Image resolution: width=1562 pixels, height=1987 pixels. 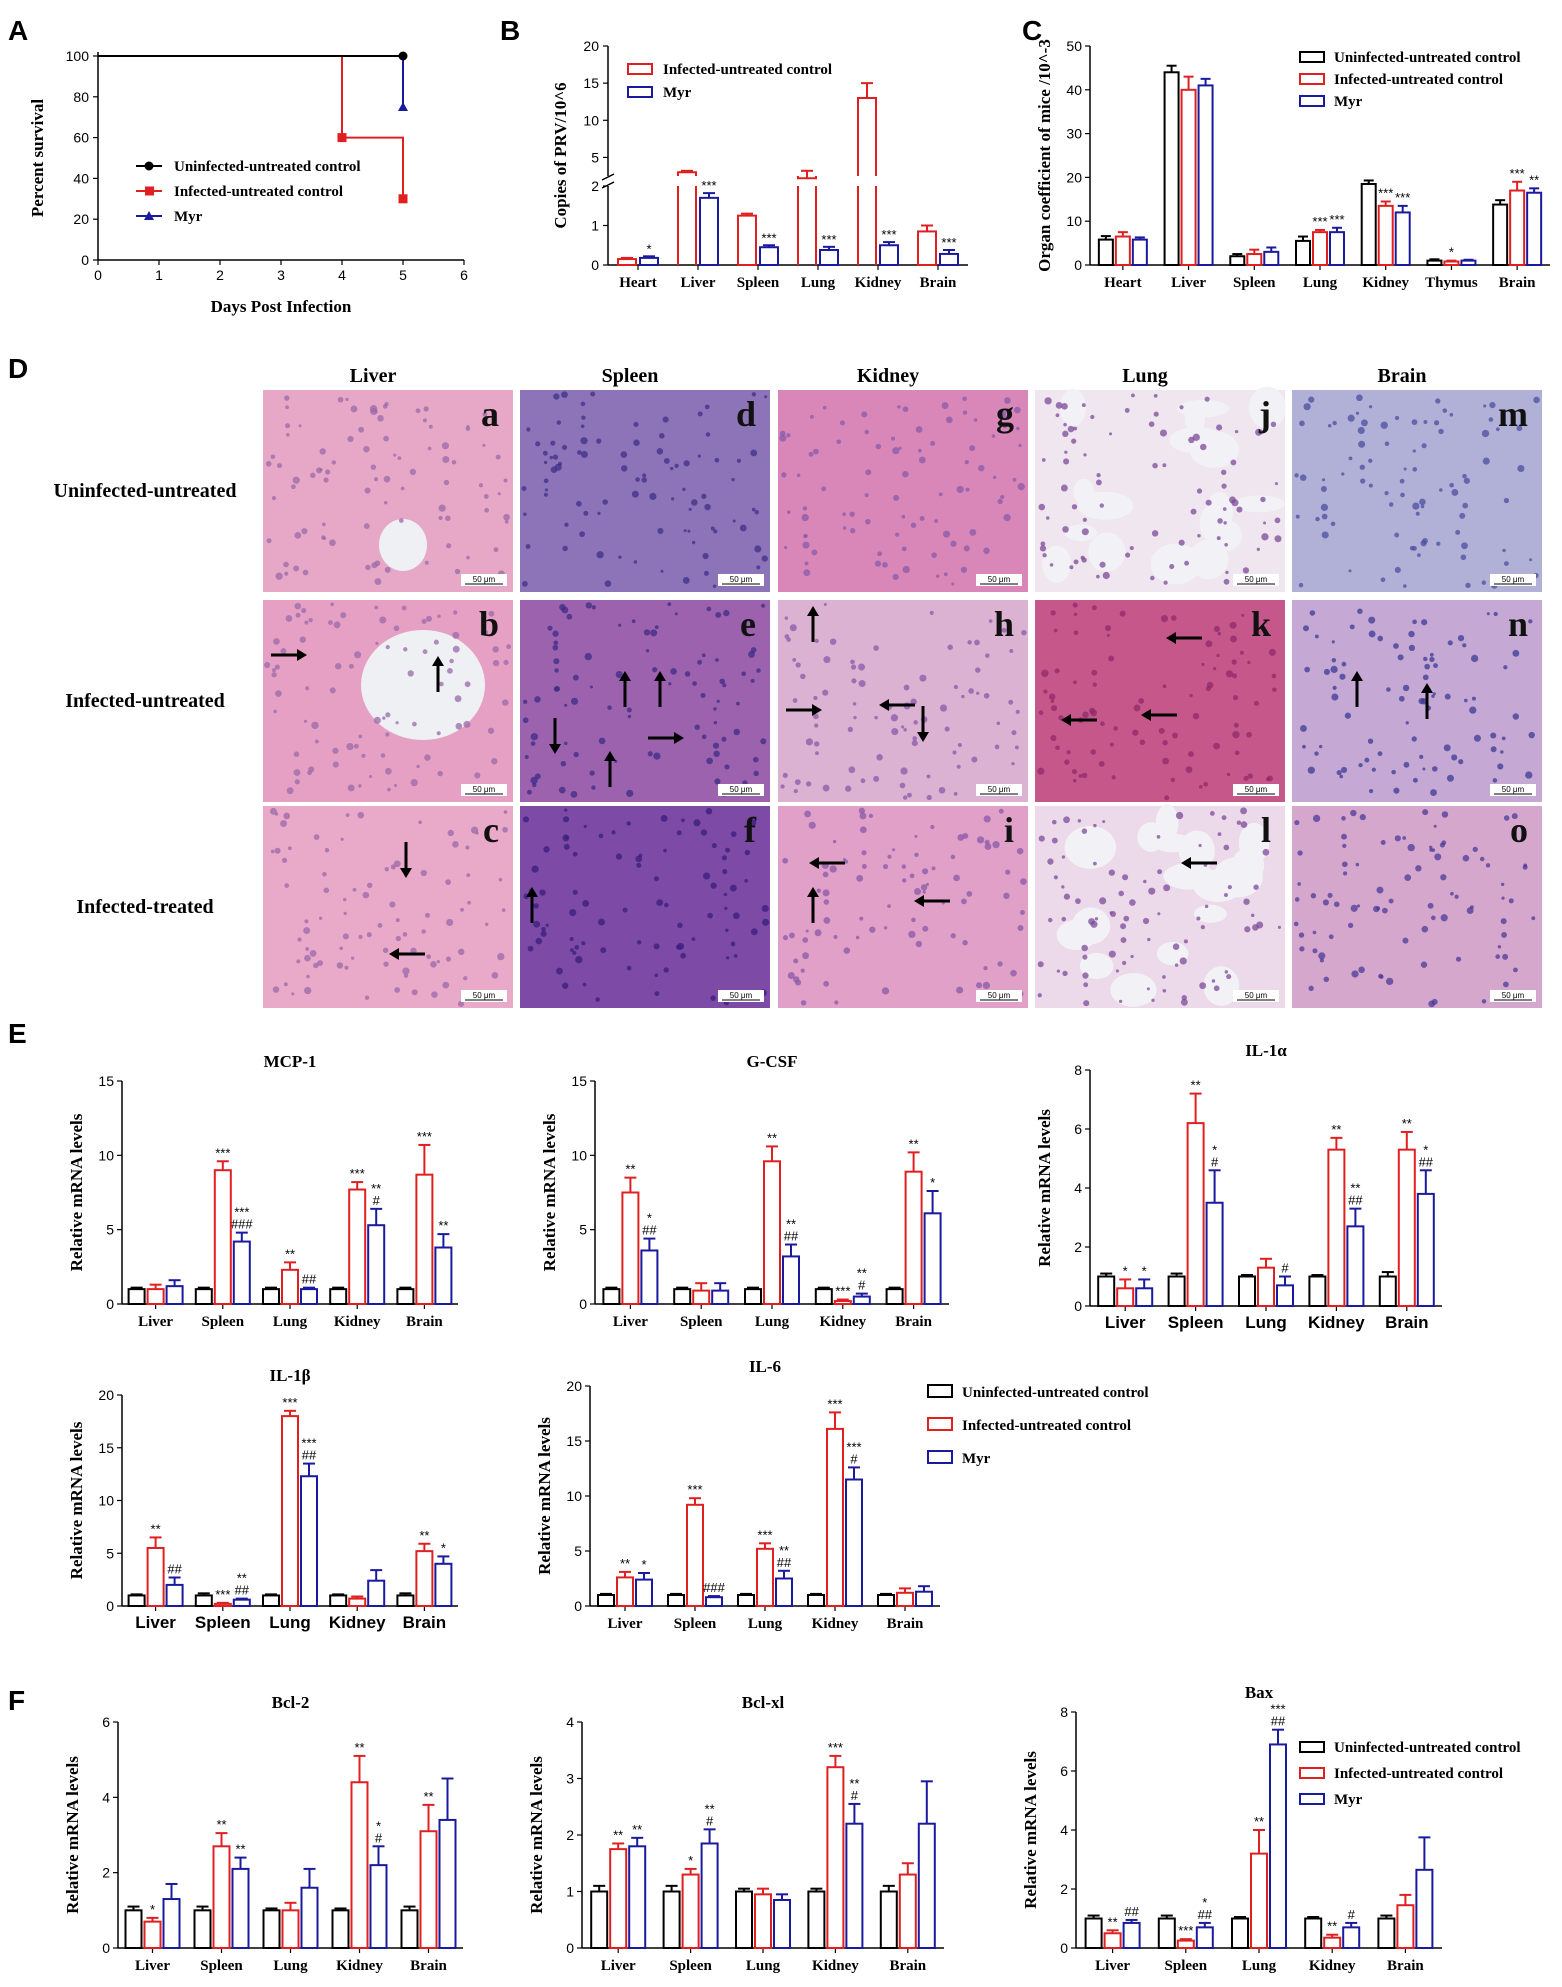 What do you see at coordinates (18, 368) in the screenshot?
I see `panel-letter-d: D` at bounding box center [18, 368].